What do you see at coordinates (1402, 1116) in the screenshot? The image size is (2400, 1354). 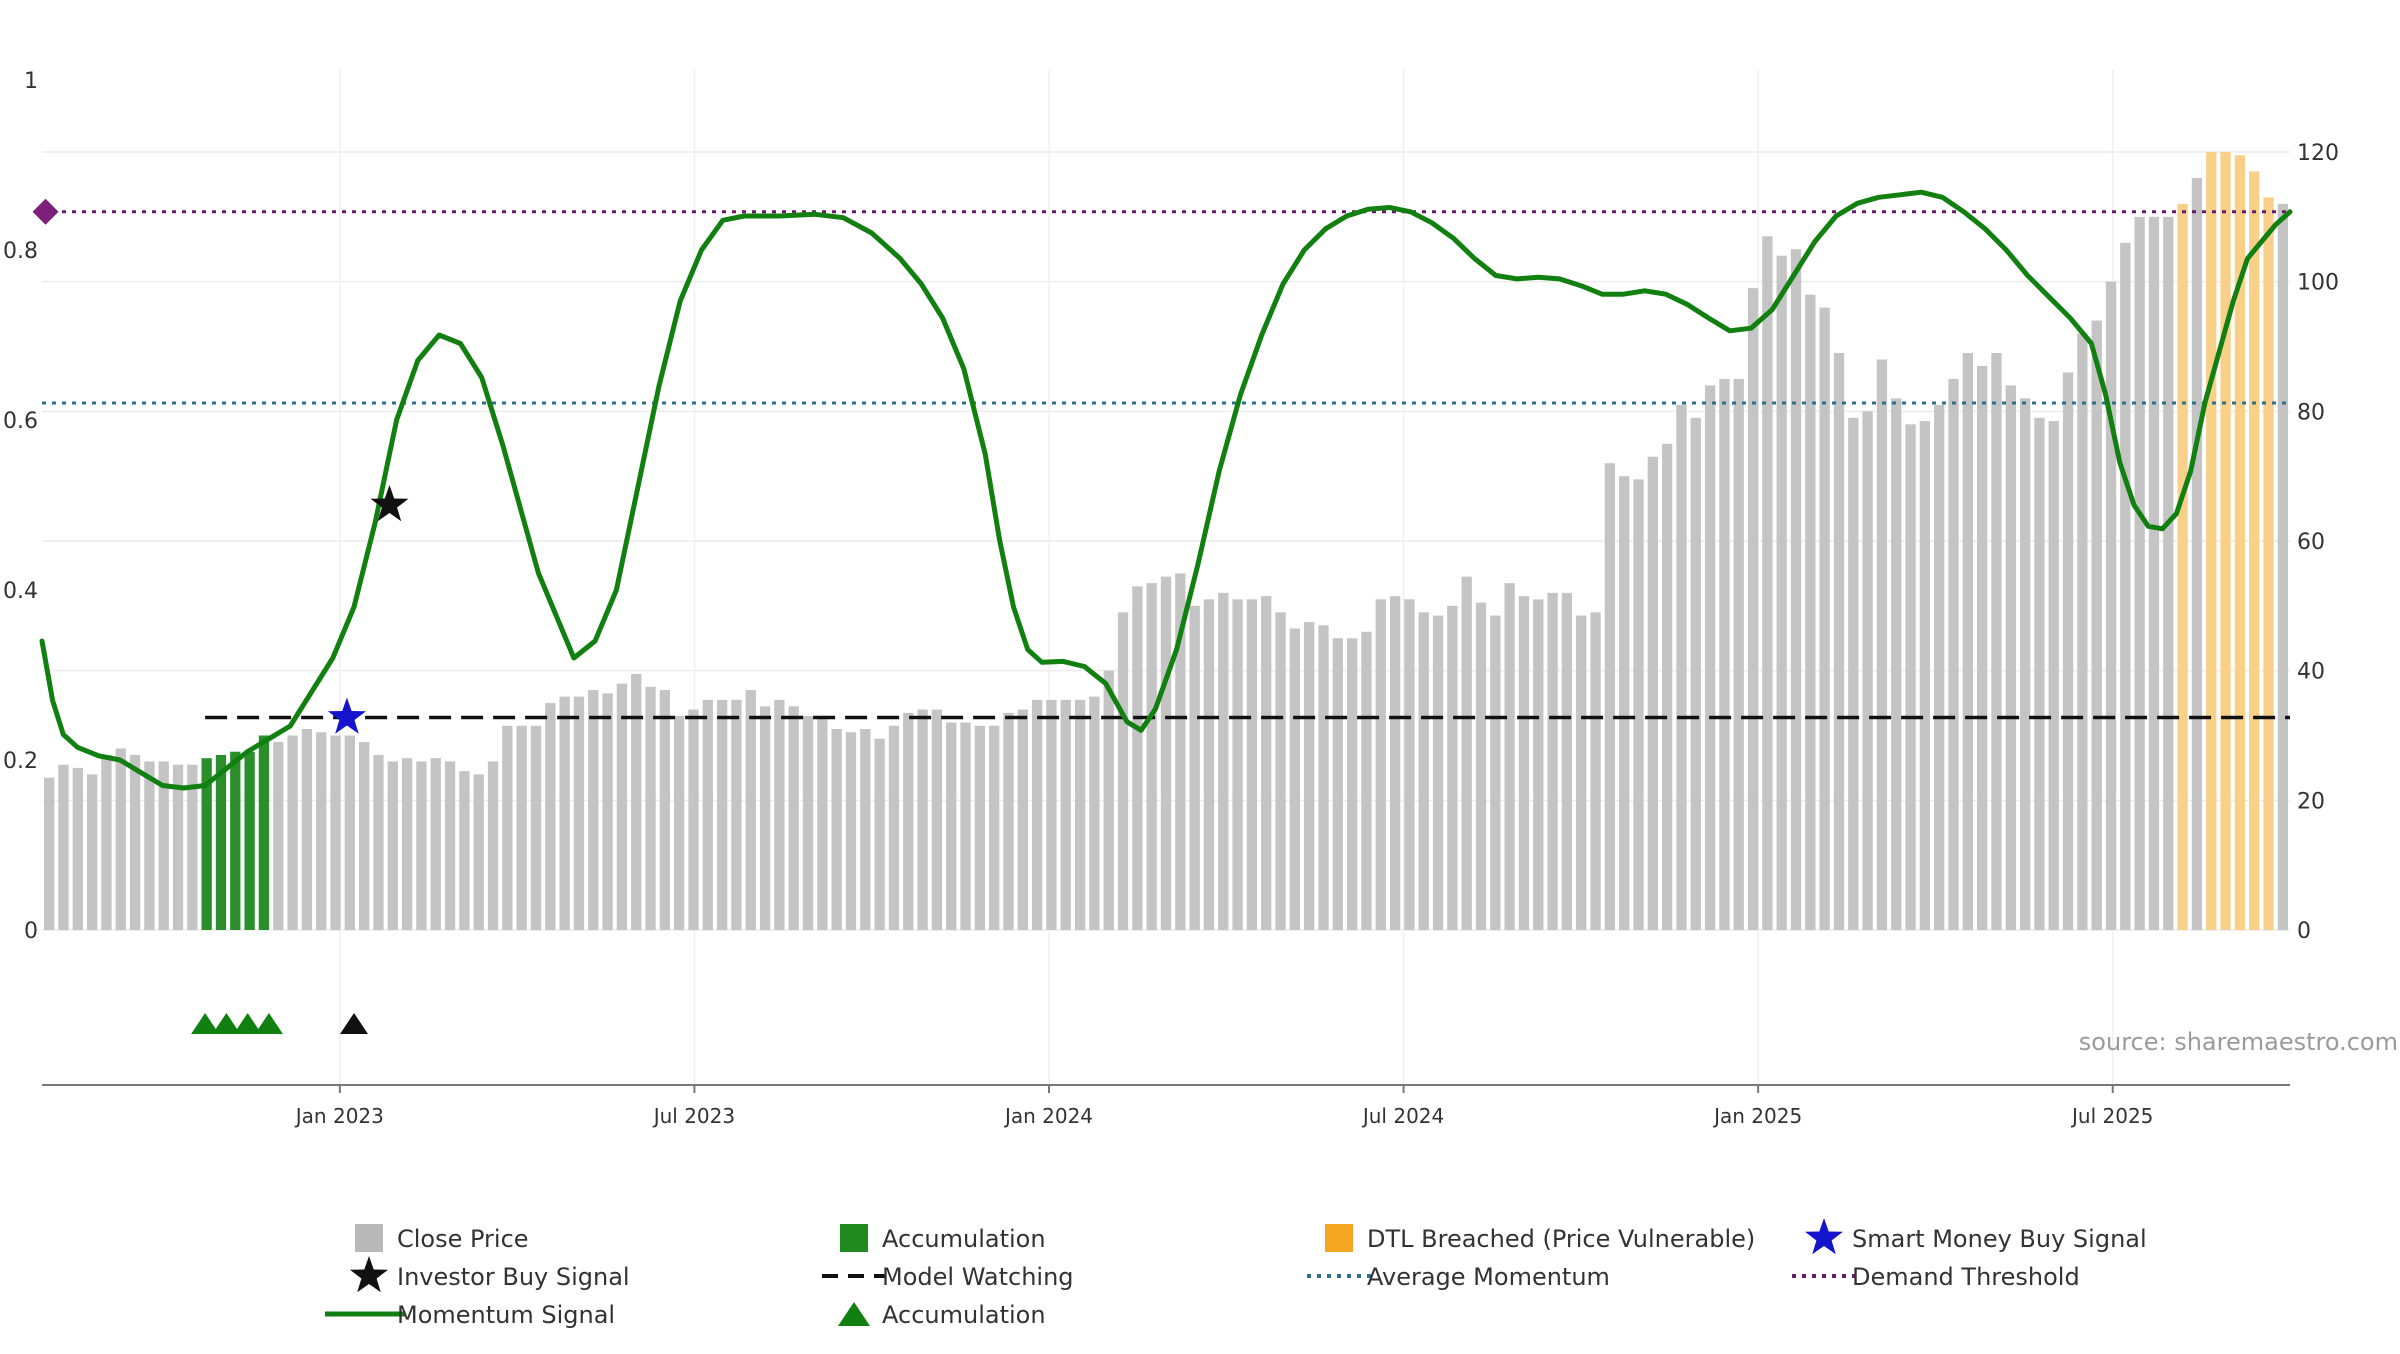 I see `x-axis-tick-label: Jul 2024` at bounding box center [1402, 1116].